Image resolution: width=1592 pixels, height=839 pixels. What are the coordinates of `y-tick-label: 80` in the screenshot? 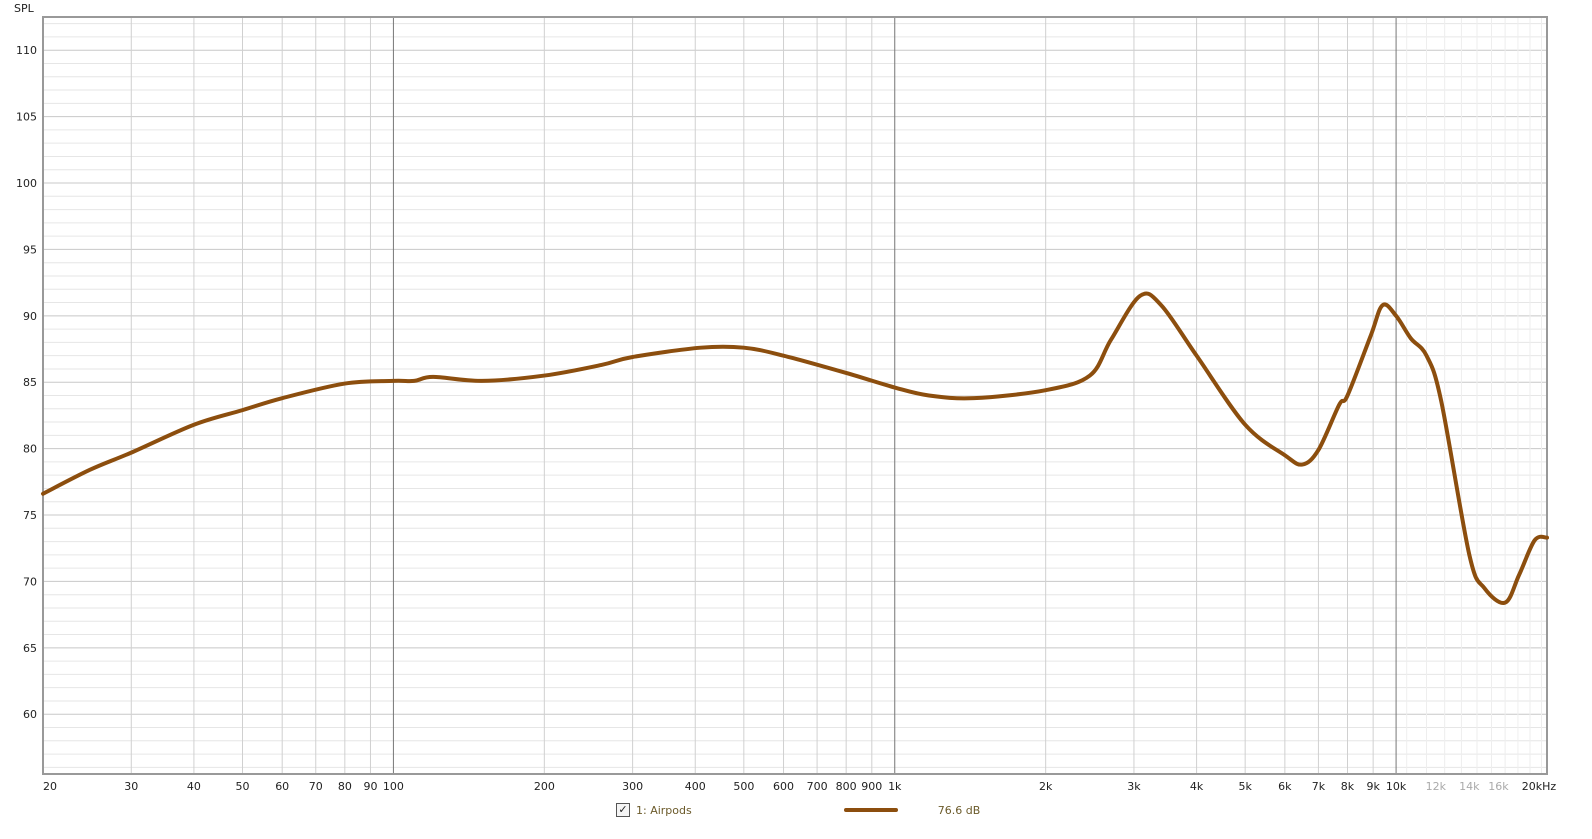 It's located at (30, 449).